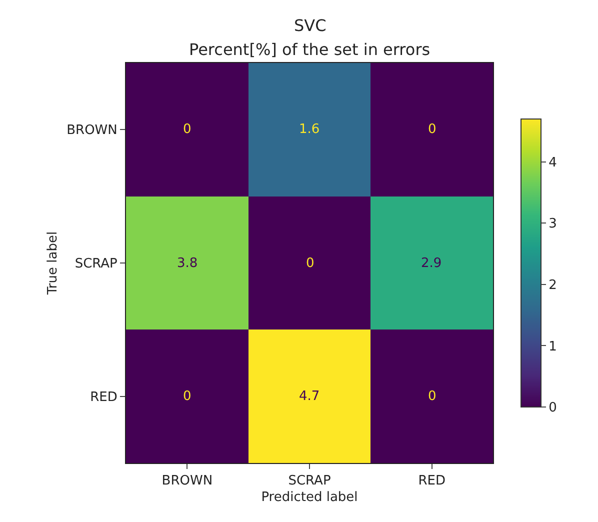  What do you see at coordinates (309, 129) in the screenshot?
I see `data-label: 1.6` at bounding box center [309, 129].